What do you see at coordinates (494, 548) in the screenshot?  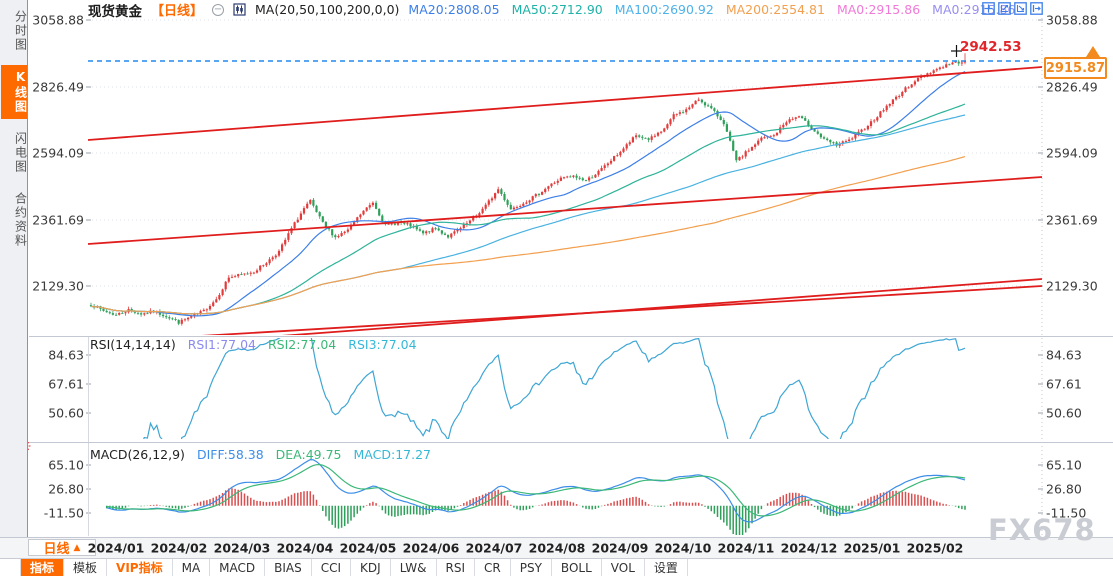 I see `date-label-6: 2024/07` at bounding box center [494, 548].